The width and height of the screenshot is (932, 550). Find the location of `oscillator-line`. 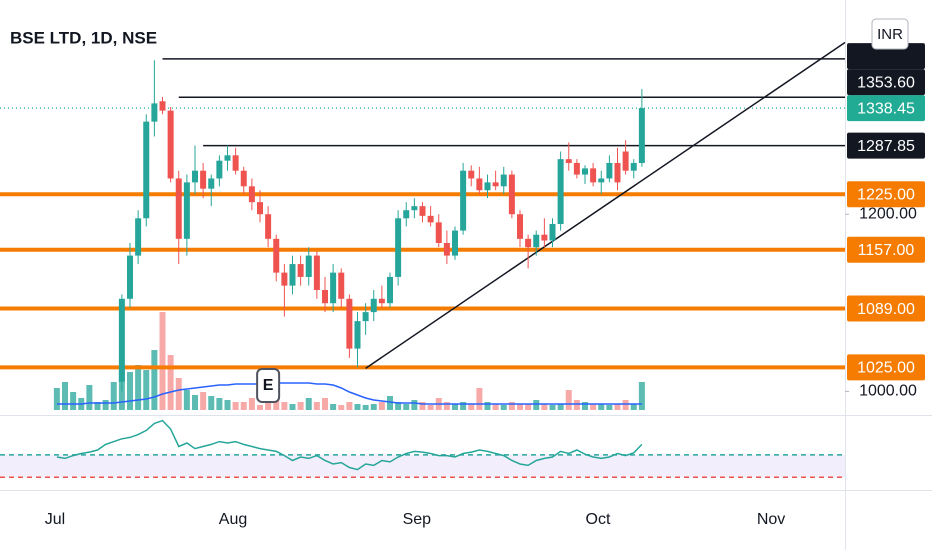

oscillator-line is located at coordinates (349, 445).